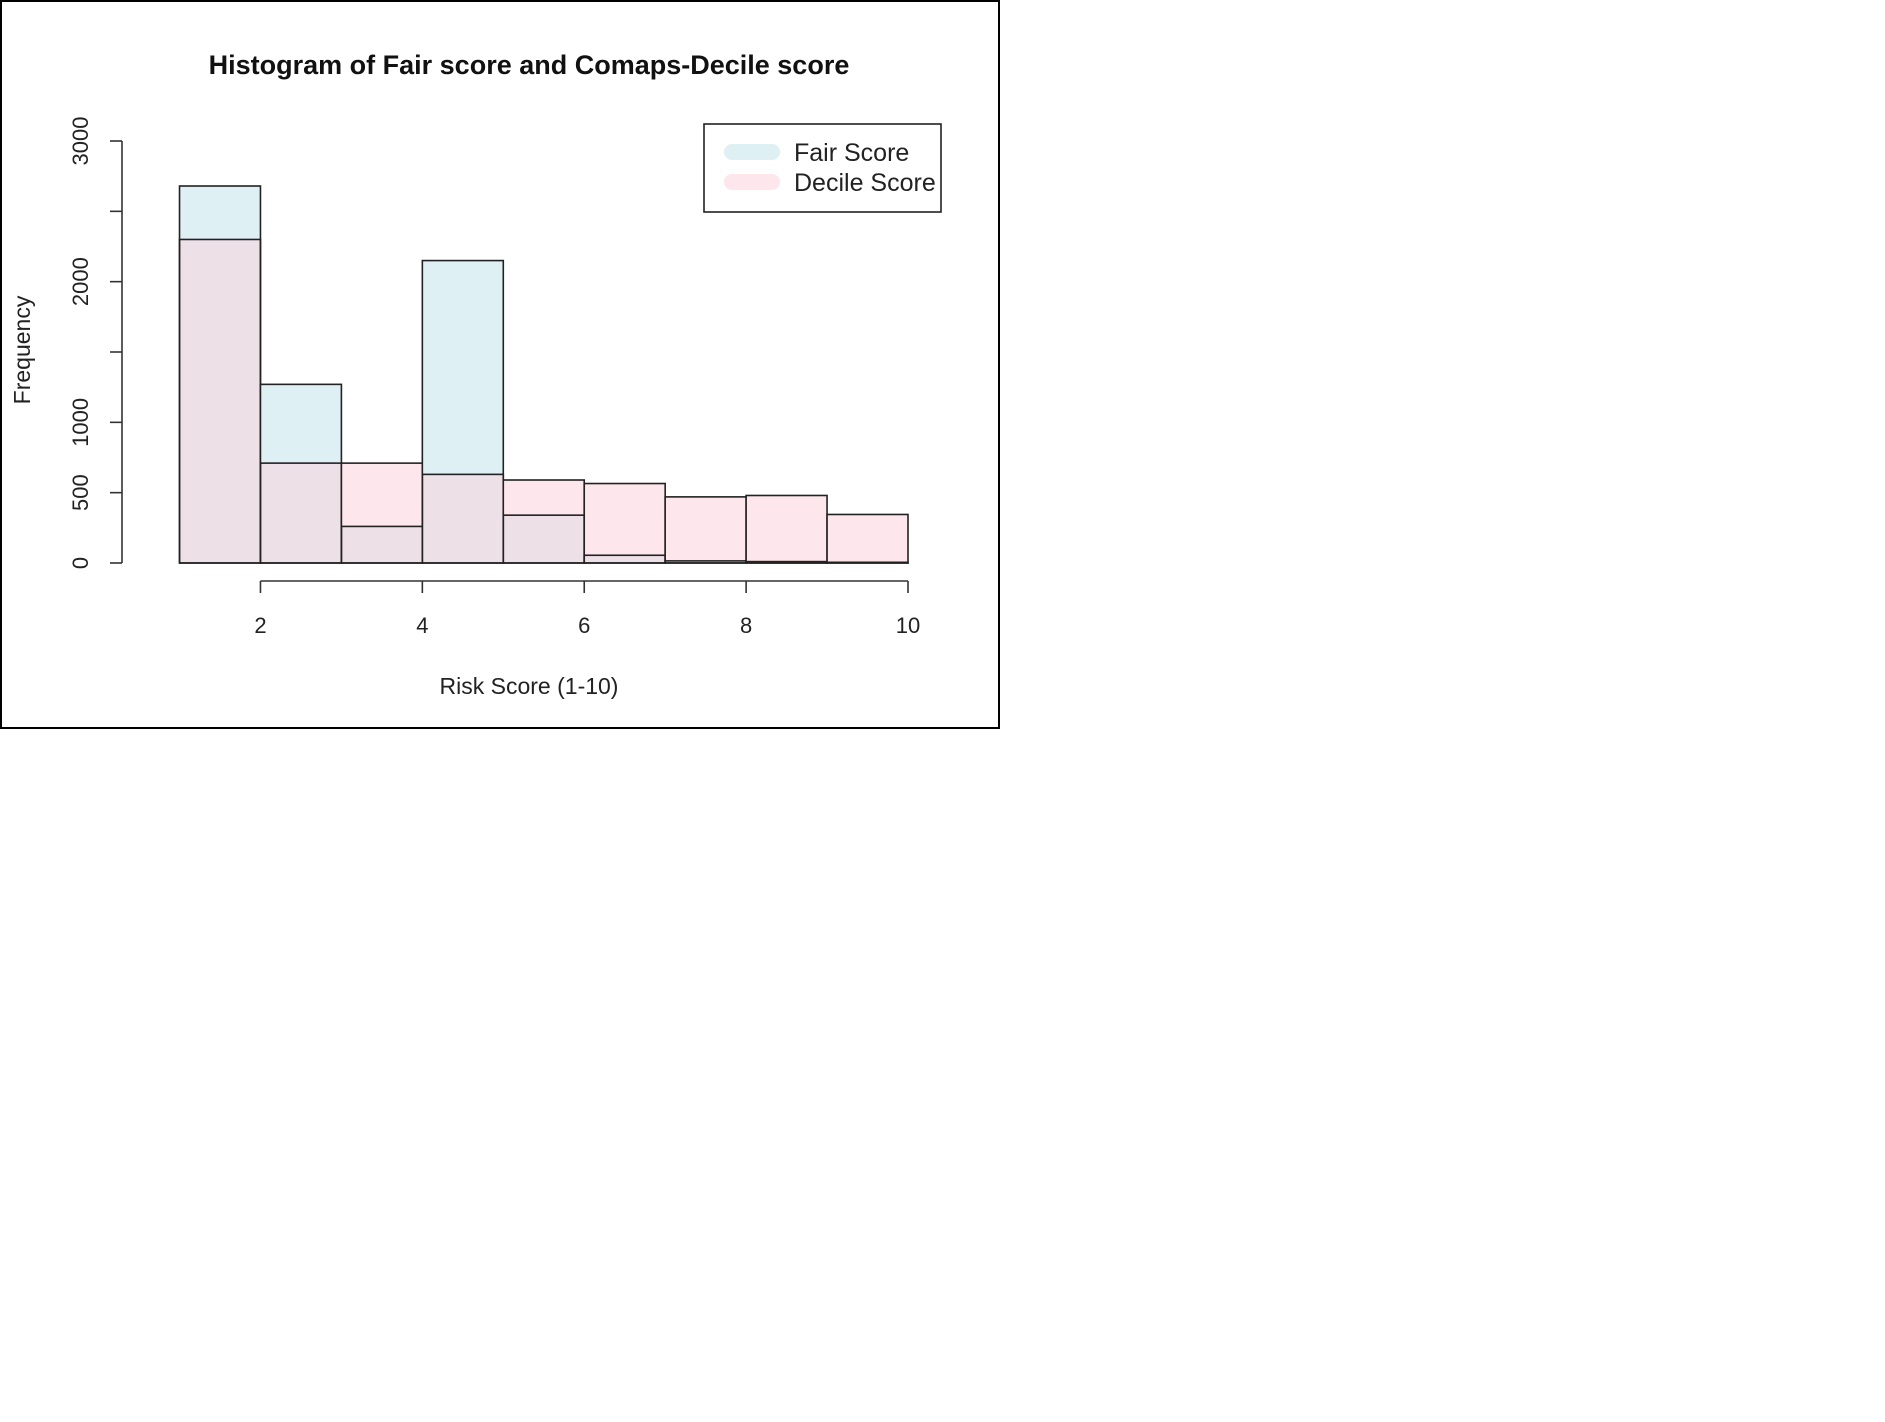 The image size is (1885, 1422). Describe the element at coordinates (95, 343) in the screenshot. I see `y-axis: 0 500 1000 2000 3000` at that location.